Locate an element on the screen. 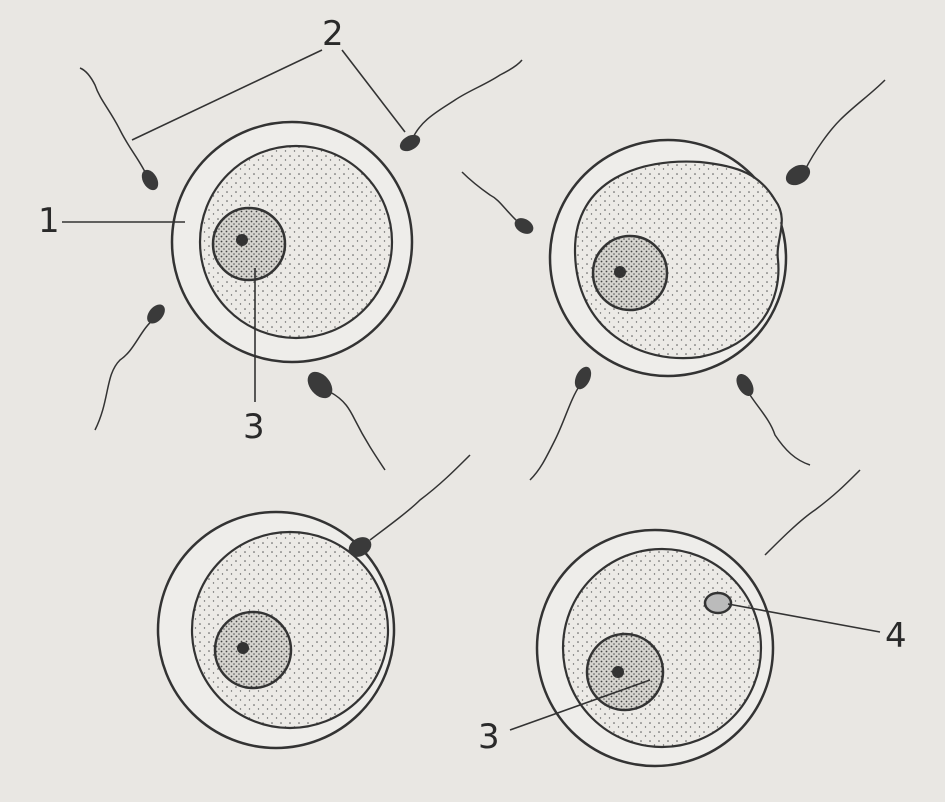 The width and height of the screenshot is (945, 802). label: 2 is located at coordinates (333, 34).